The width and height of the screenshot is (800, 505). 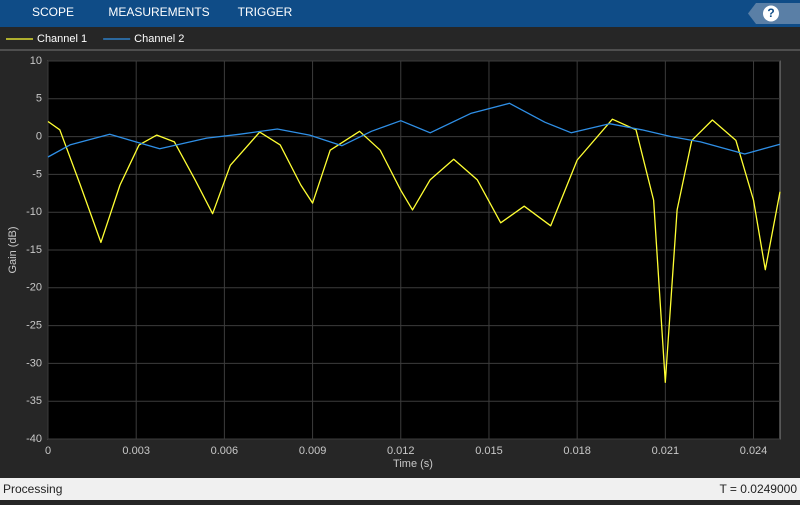 What do you see at coordinates (34, 401) in the screenshot?
I see `y-tick-label: -35` at bounding box center [34, 401].